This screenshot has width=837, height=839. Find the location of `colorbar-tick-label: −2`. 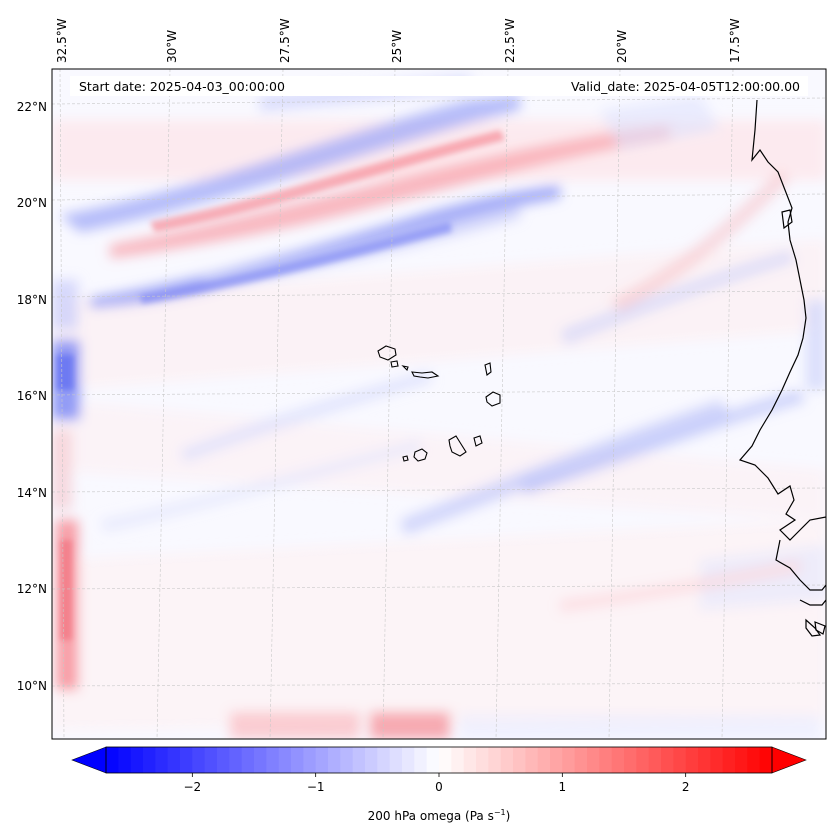

colorbar-tick-label: −2 is located at coordinates (192, 787).